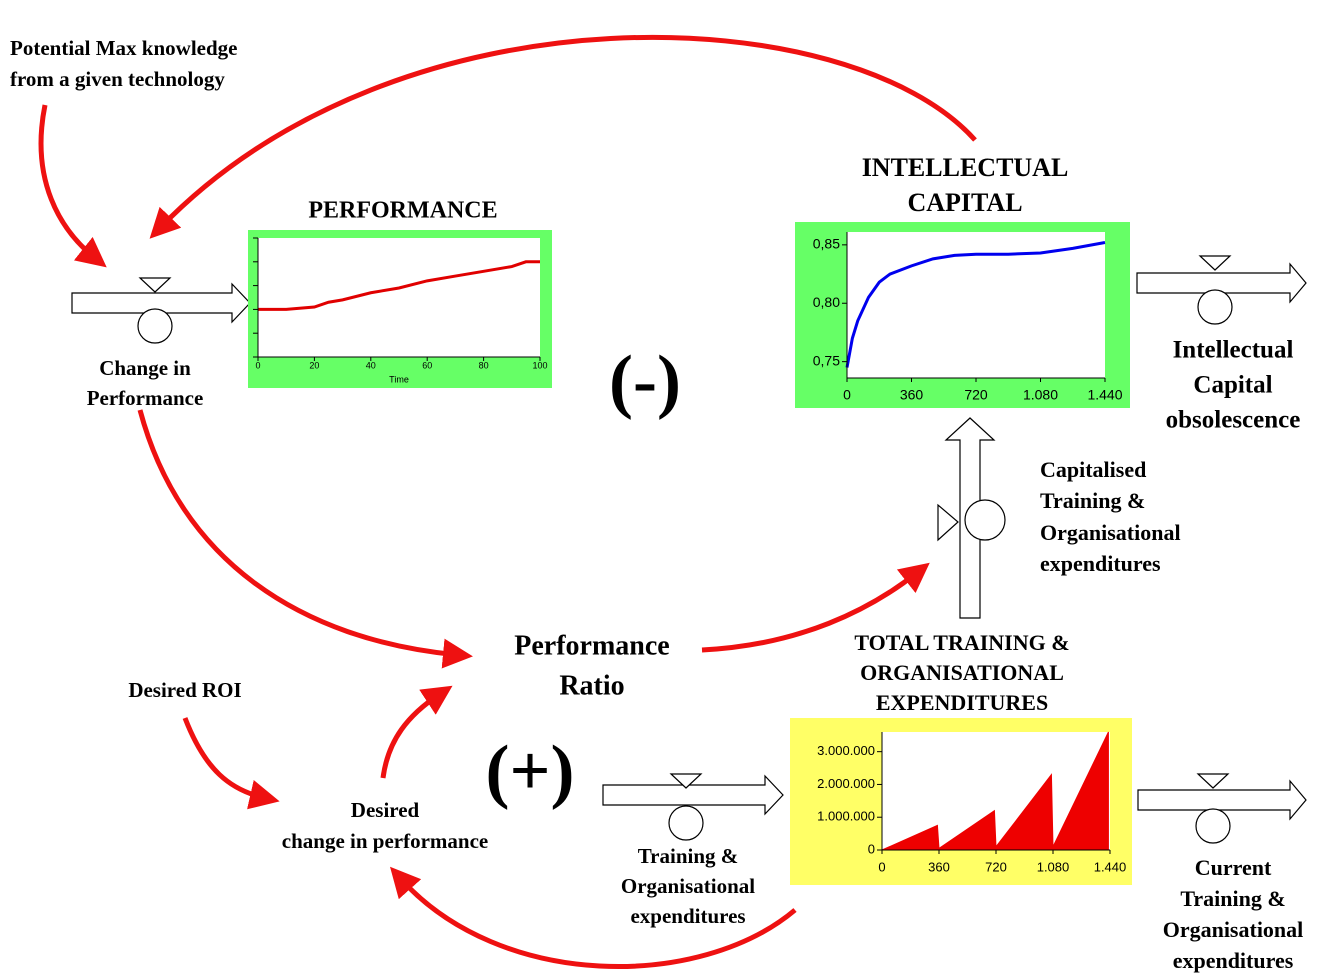  What do you see at coordinates (1232, 385) in the screenshot?
I see `label: Capital` at bounding box center [1232, 385].